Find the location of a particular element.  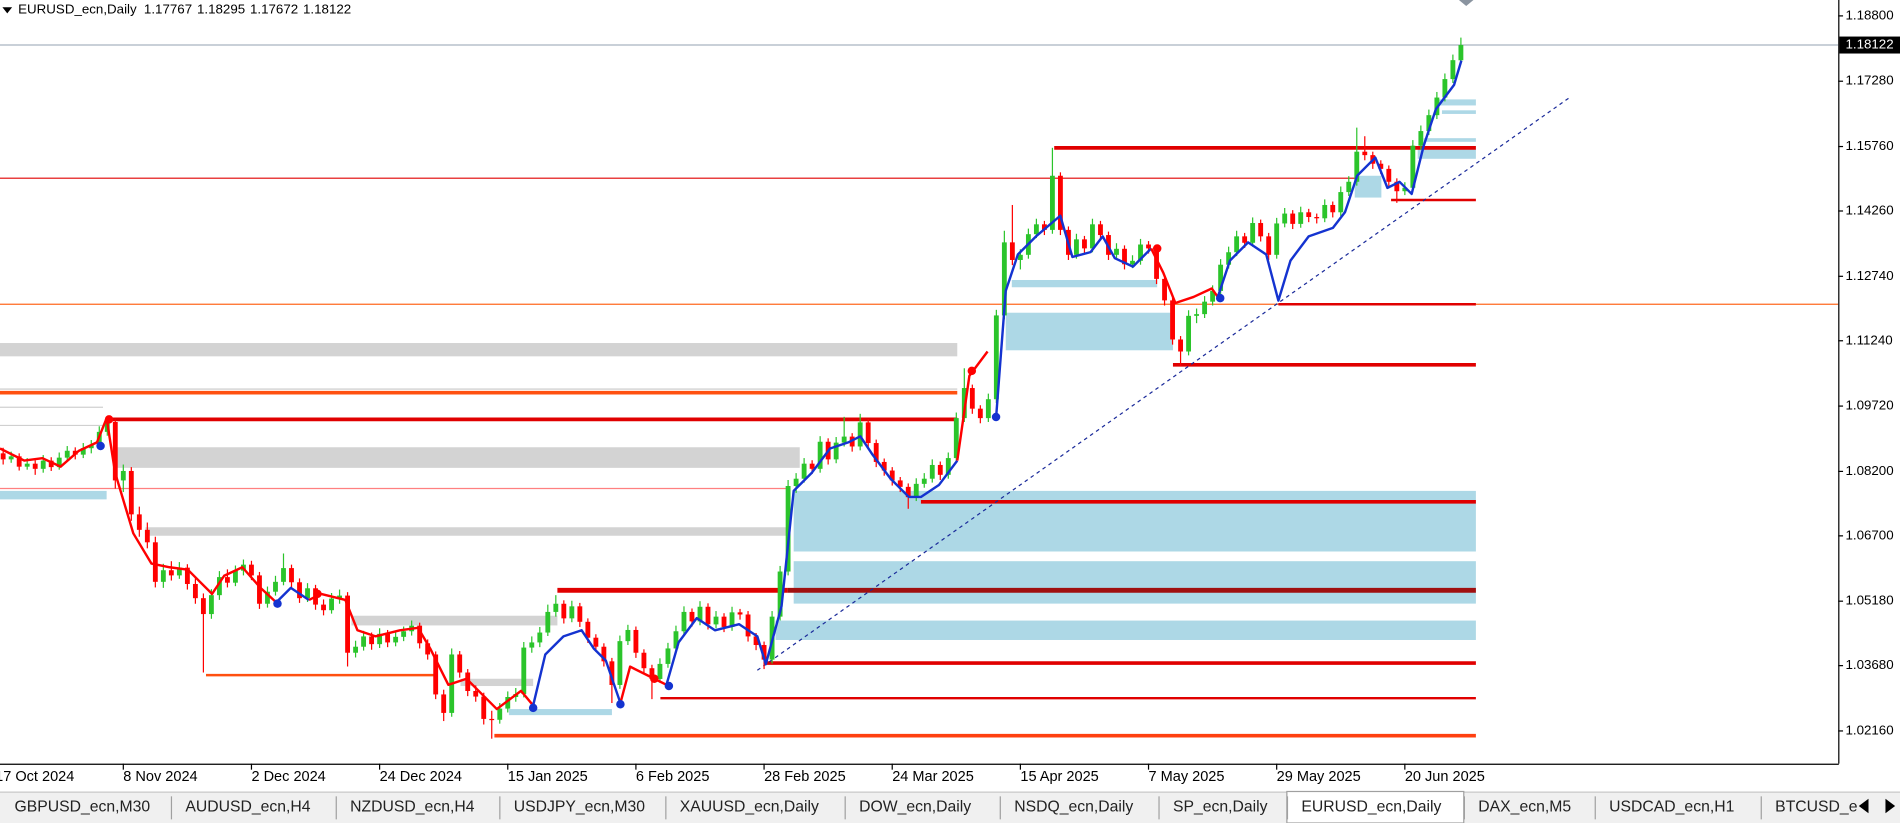

tab-label: XAUUSD_ecn,Daily is located at coordinates (749, 806).